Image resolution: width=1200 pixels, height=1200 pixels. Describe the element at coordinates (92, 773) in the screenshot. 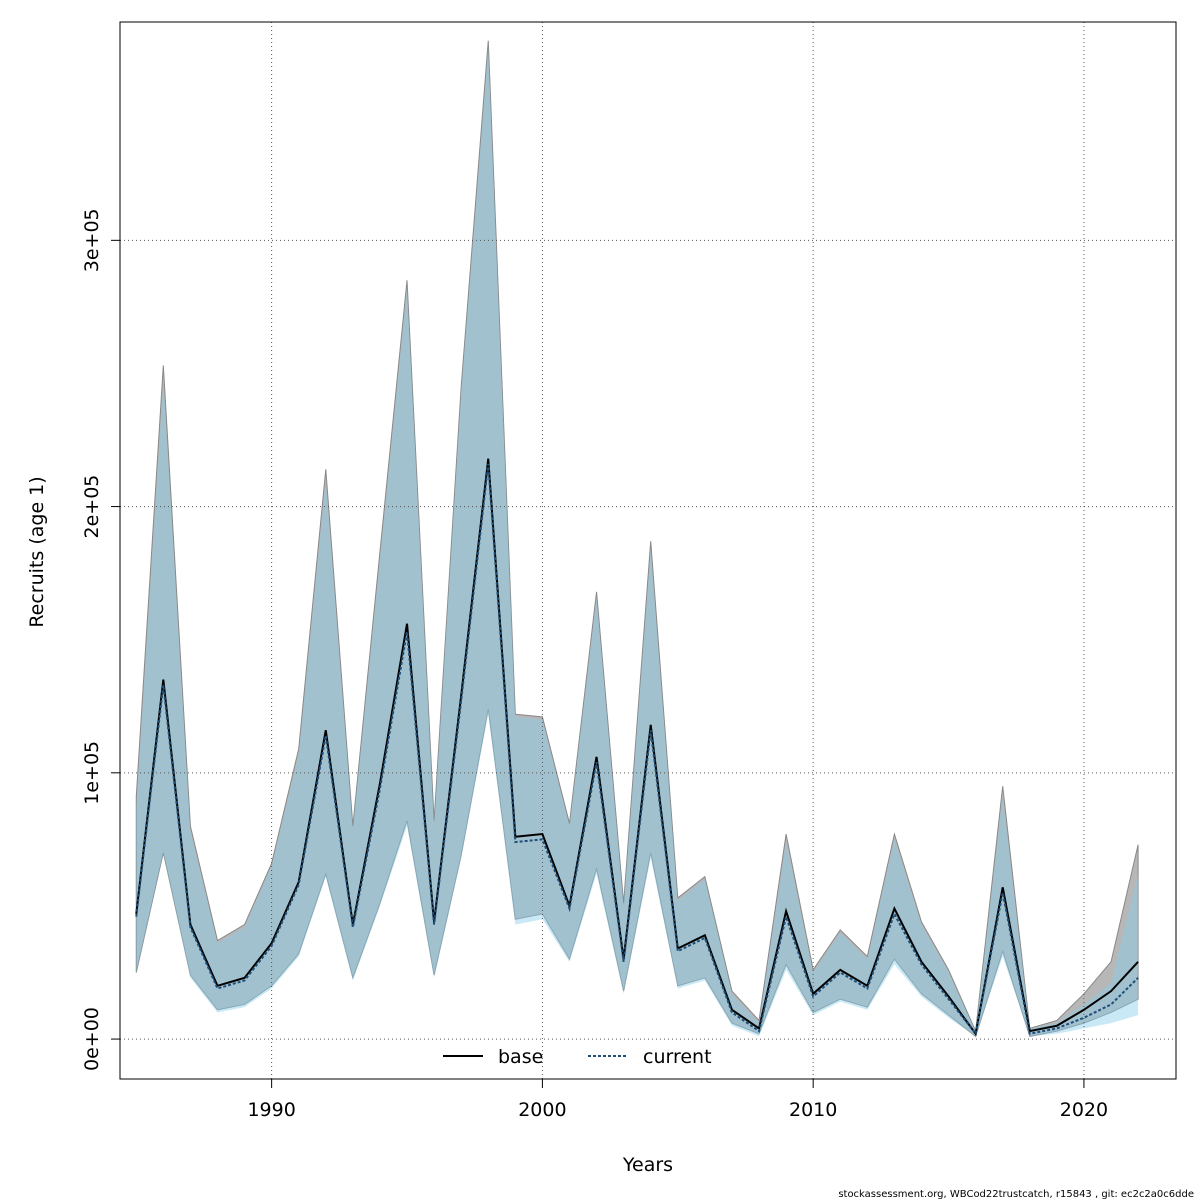

I see `y-tick-label: 1e+05` at that location.